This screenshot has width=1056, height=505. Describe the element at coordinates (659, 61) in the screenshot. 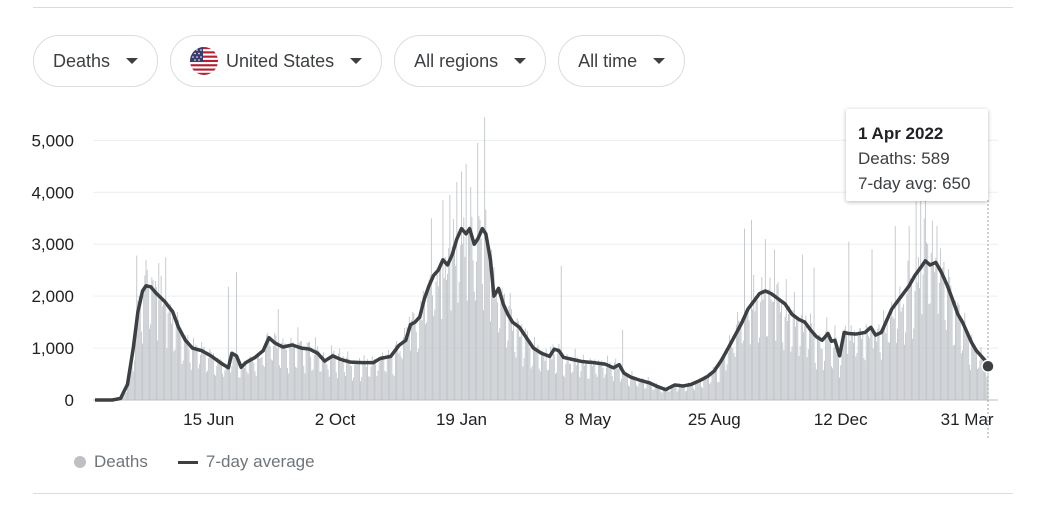

I see `chevron-down-icon` at that location.